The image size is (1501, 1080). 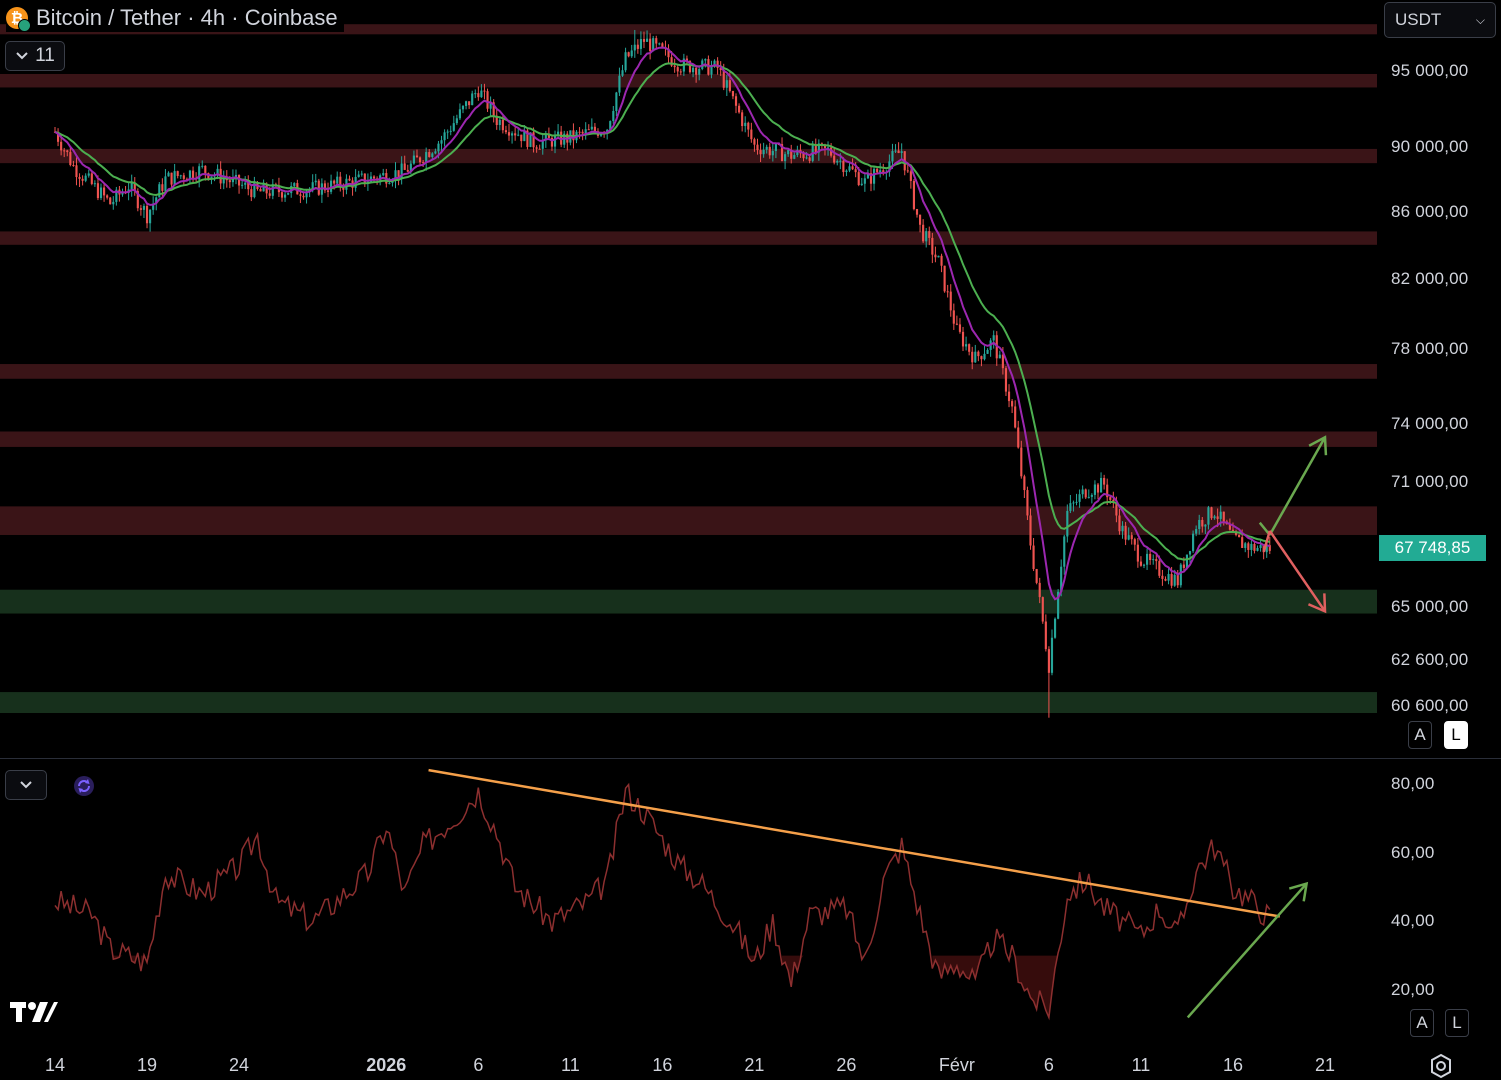 I want to click on projection-down-arrow-head, so click(x=1317, y=603).